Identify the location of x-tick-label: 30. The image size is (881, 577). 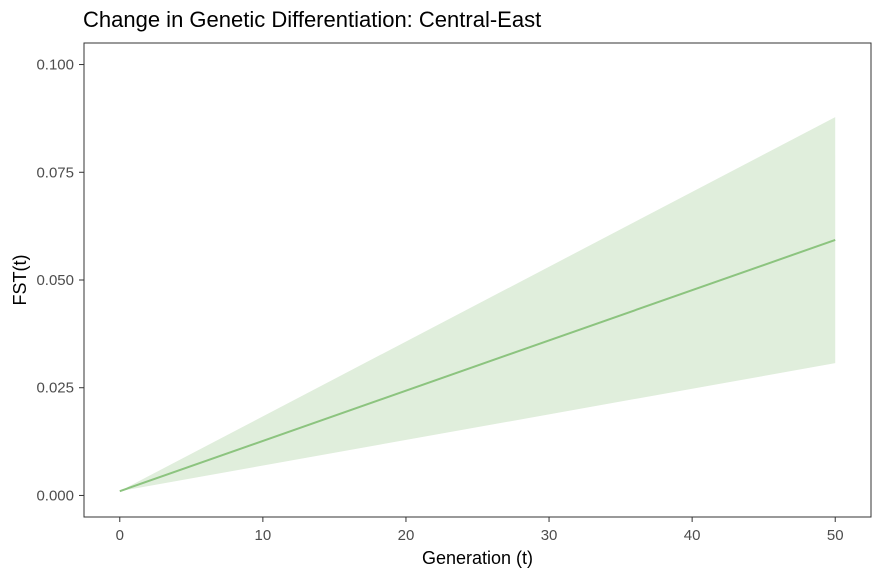
(549, 535).